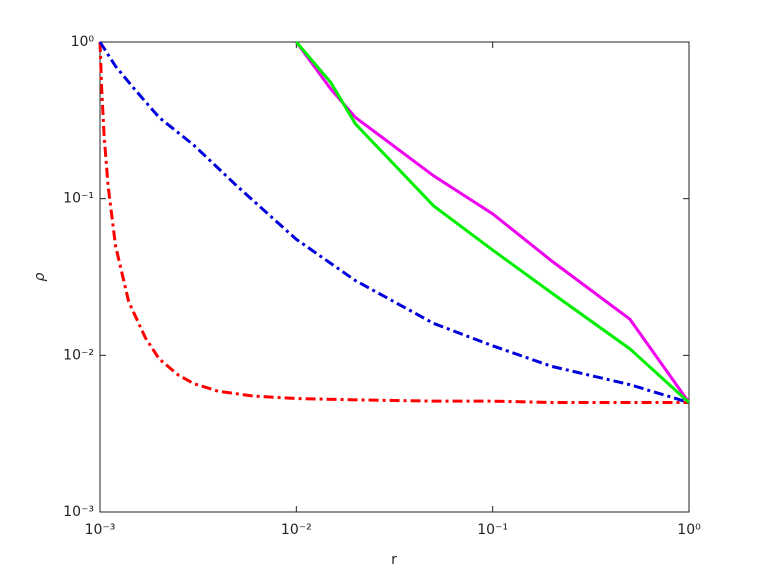 The height and width of the screenshot is (576, 763). Describe the element at coordinates (78, 199) in the screenshot. I see `y-tick-label: 10⁻¹` at that location.